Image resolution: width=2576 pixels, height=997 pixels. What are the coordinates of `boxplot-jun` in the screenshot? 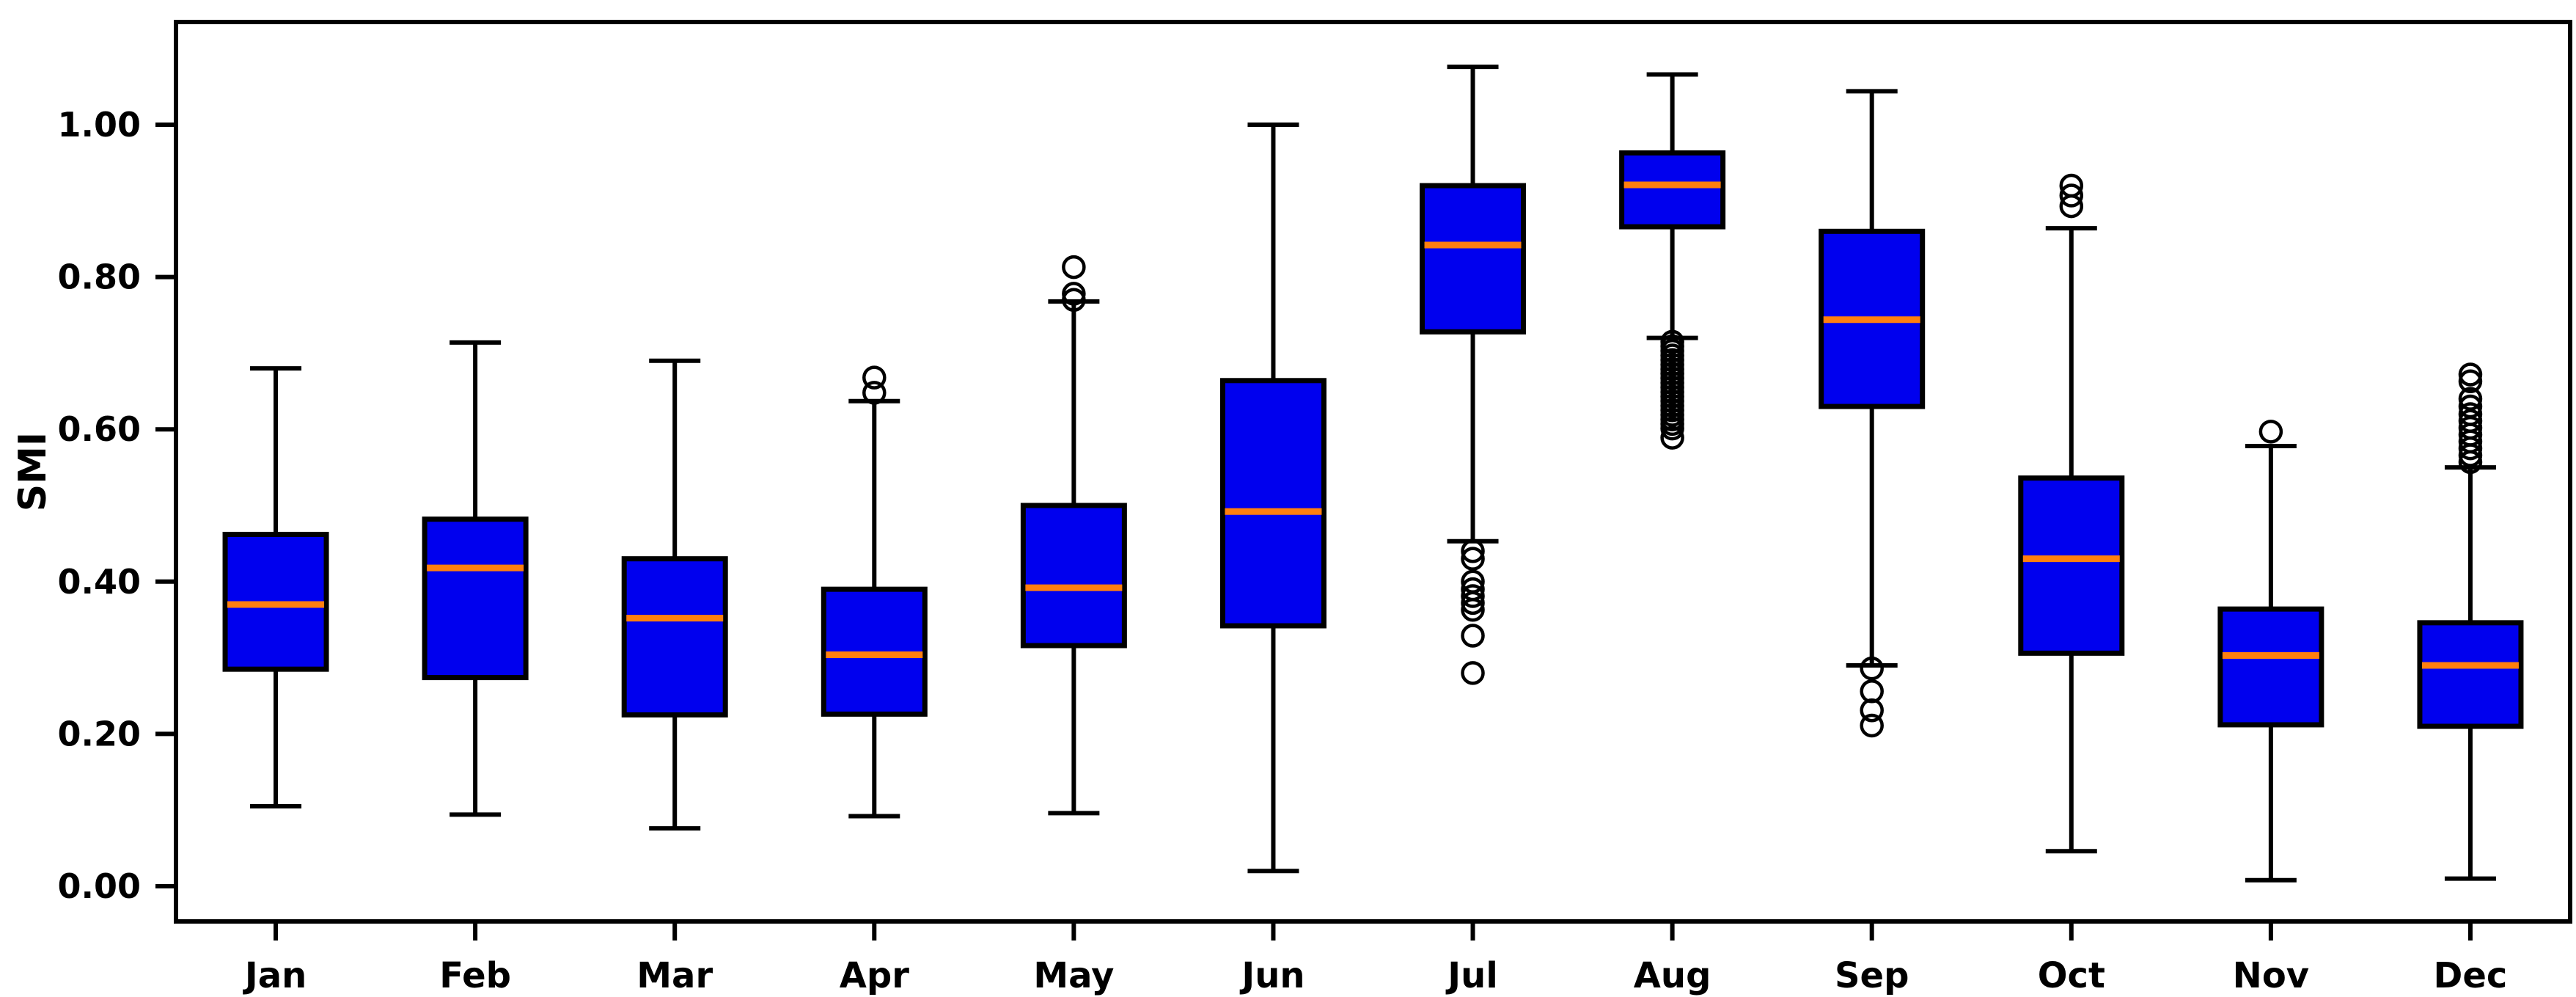 It's located at (1273, 498).